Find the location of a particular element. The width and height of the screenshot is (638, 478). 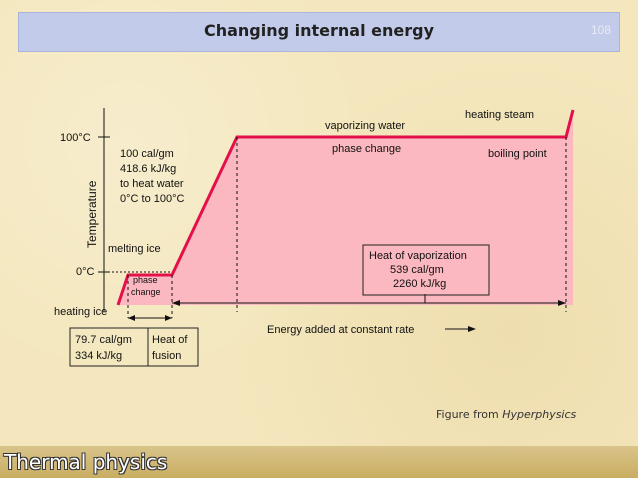

footer-bar: Thermal physics is located at coordinates (319, 462).